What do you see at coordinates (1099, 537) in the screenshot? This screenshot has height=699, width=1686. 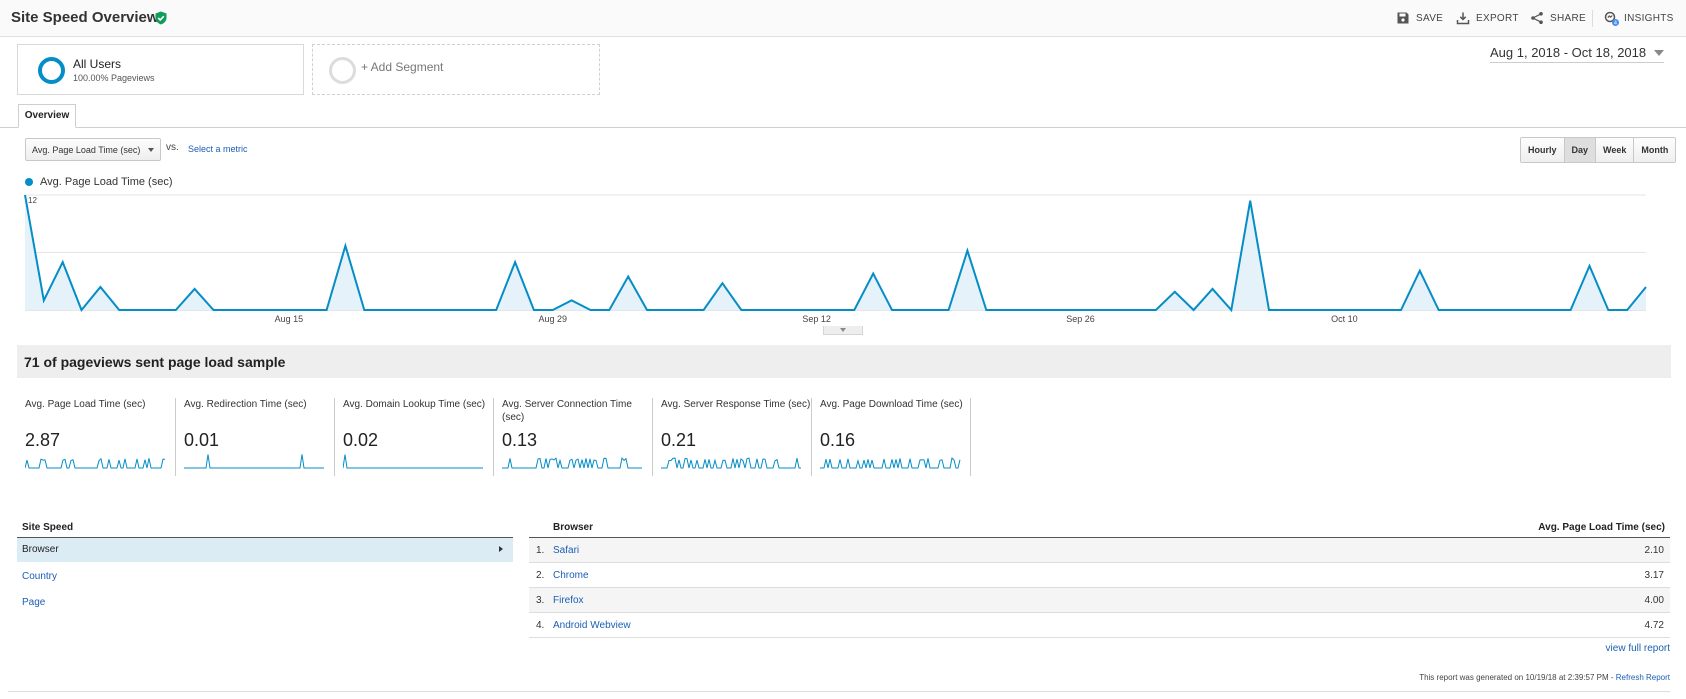 I see `table-header-divider` at bounding box center [1099, 537].